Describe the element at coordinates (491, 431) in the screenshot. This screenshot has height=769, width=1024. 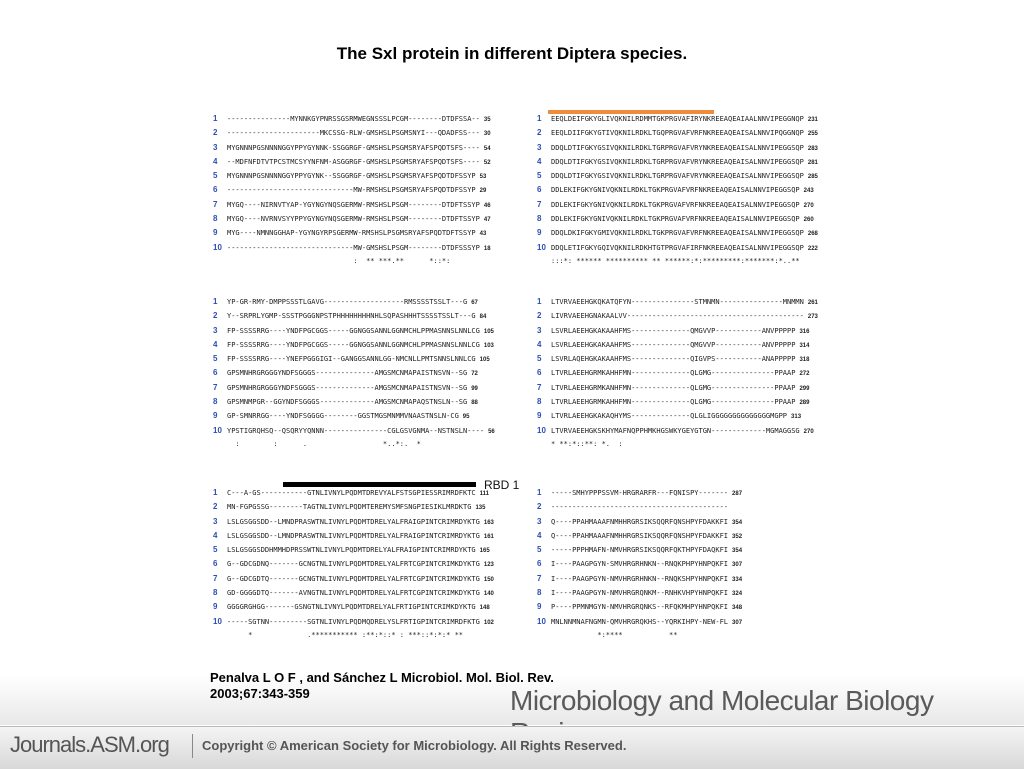
I see `residue-position: 56` at that location.